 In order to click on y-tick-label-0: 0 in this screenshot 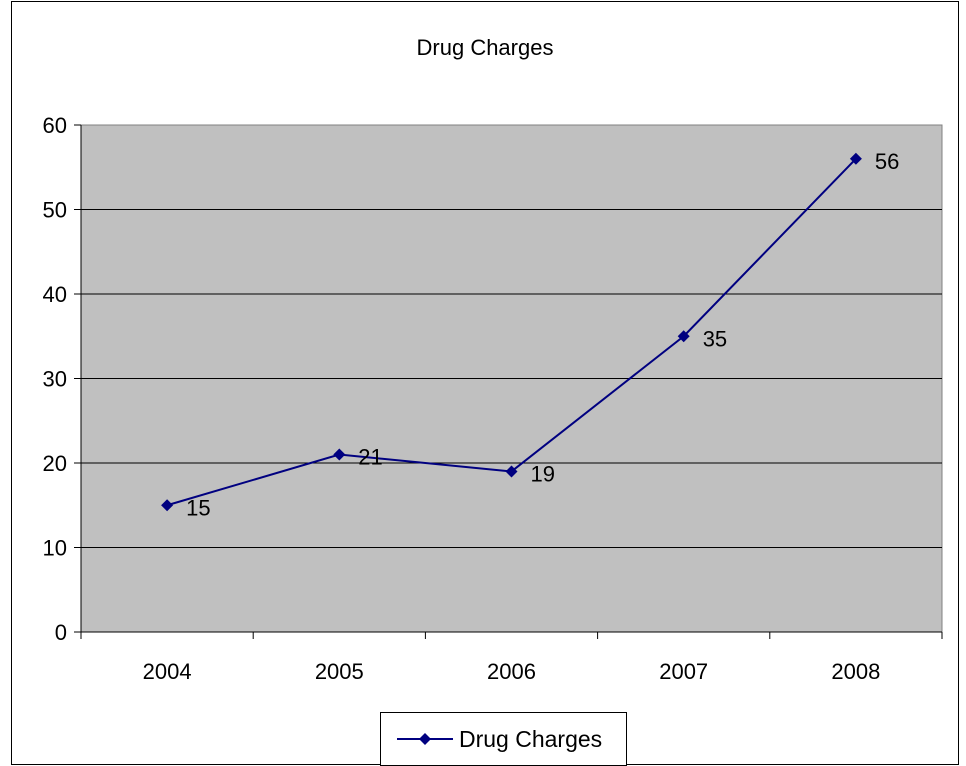, I will do `click(61, 632)`.